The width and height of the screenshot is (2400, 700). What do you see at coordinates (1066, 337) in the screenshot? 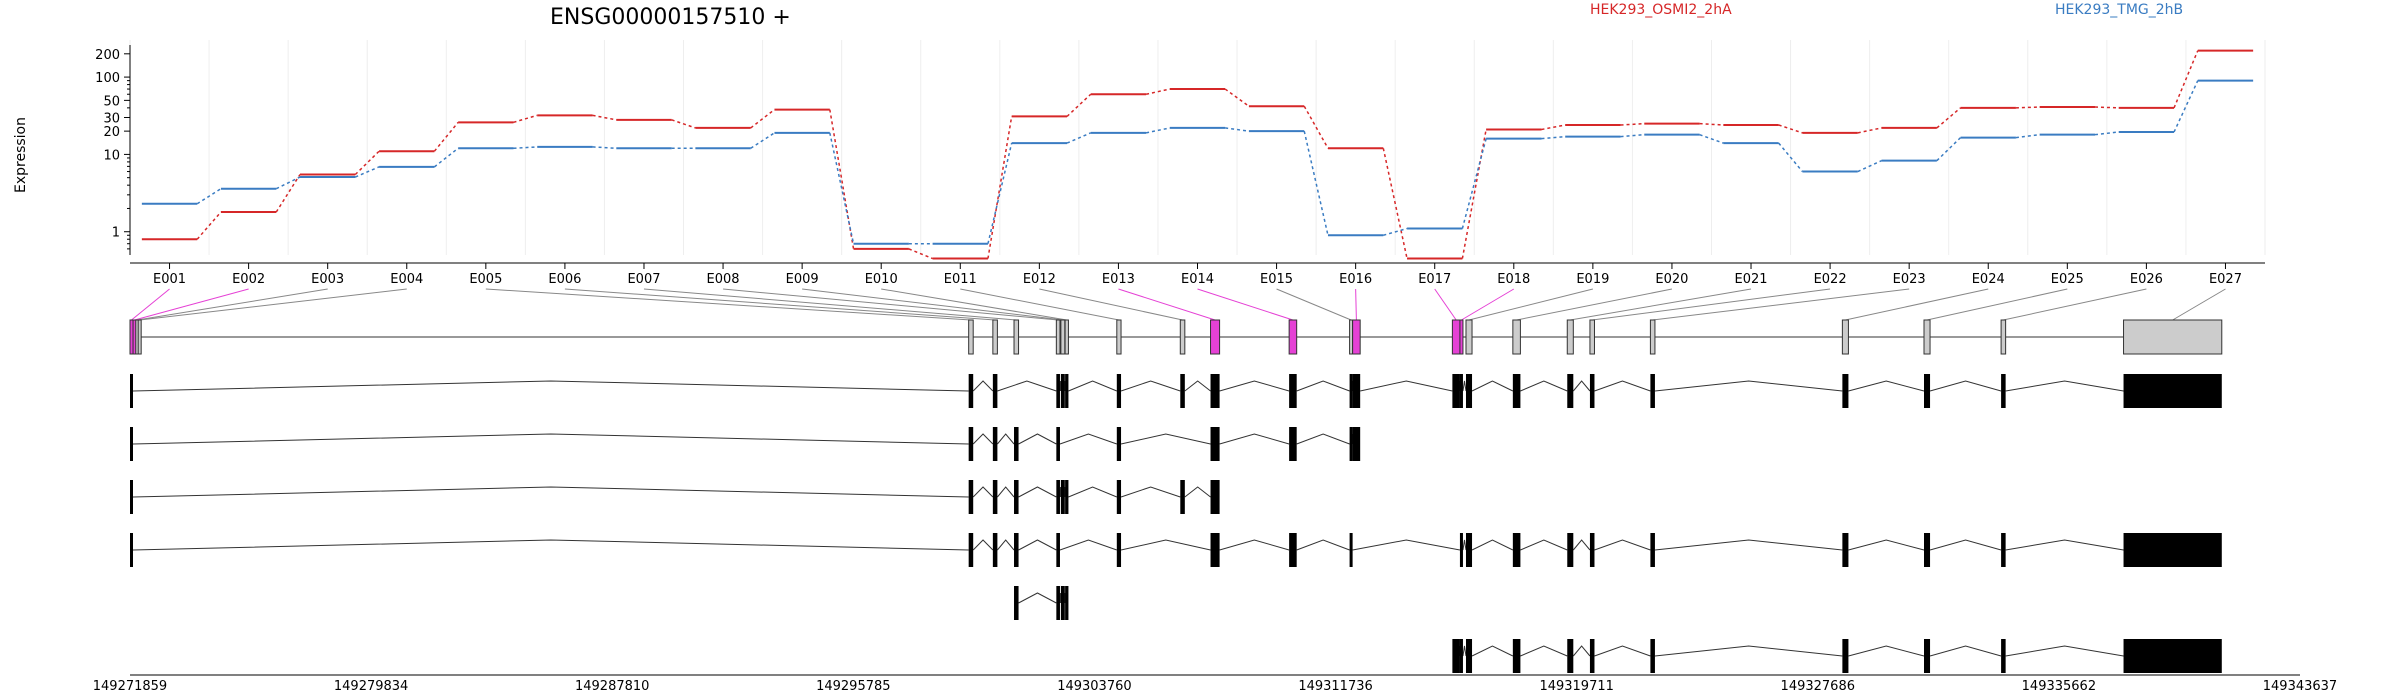
I see `gene-model-exon-e010` at bounding box center [1066, 337].